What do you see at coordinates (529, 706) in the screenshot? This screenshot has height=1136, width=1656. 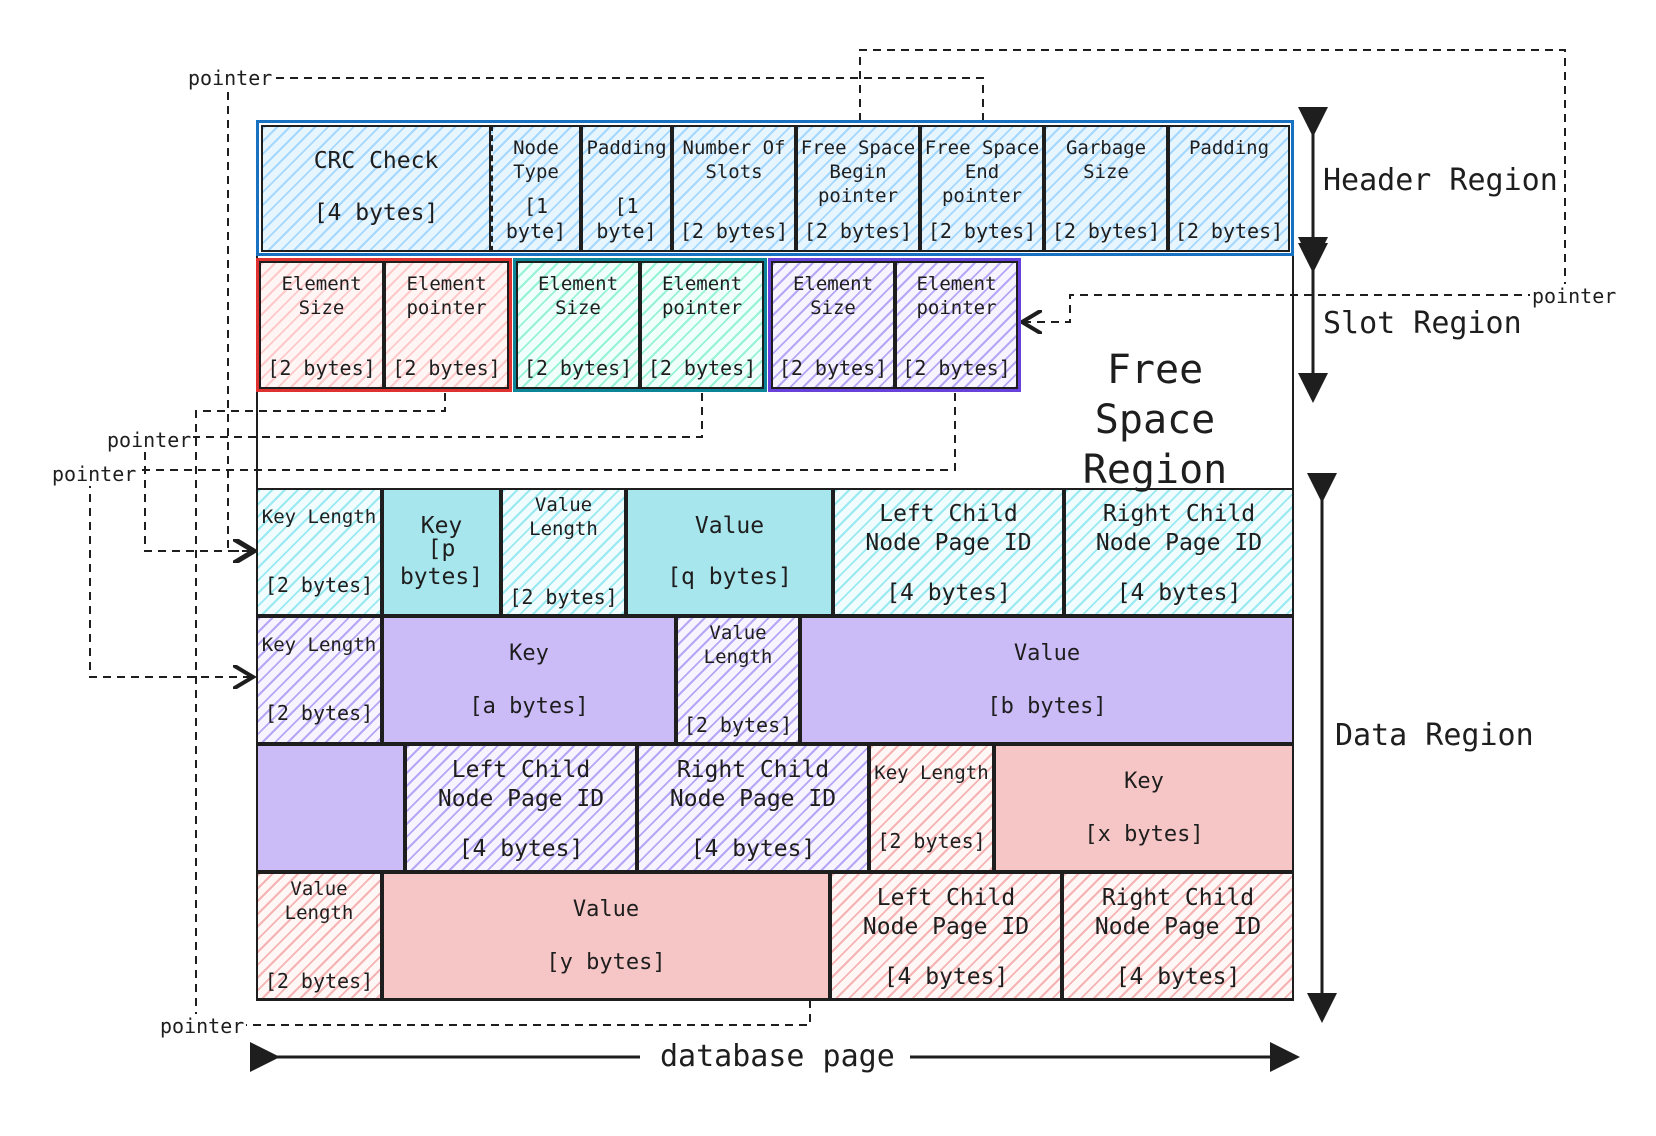 I see `row2-key-size: [a bytes]` at bounding box center [529, 706].